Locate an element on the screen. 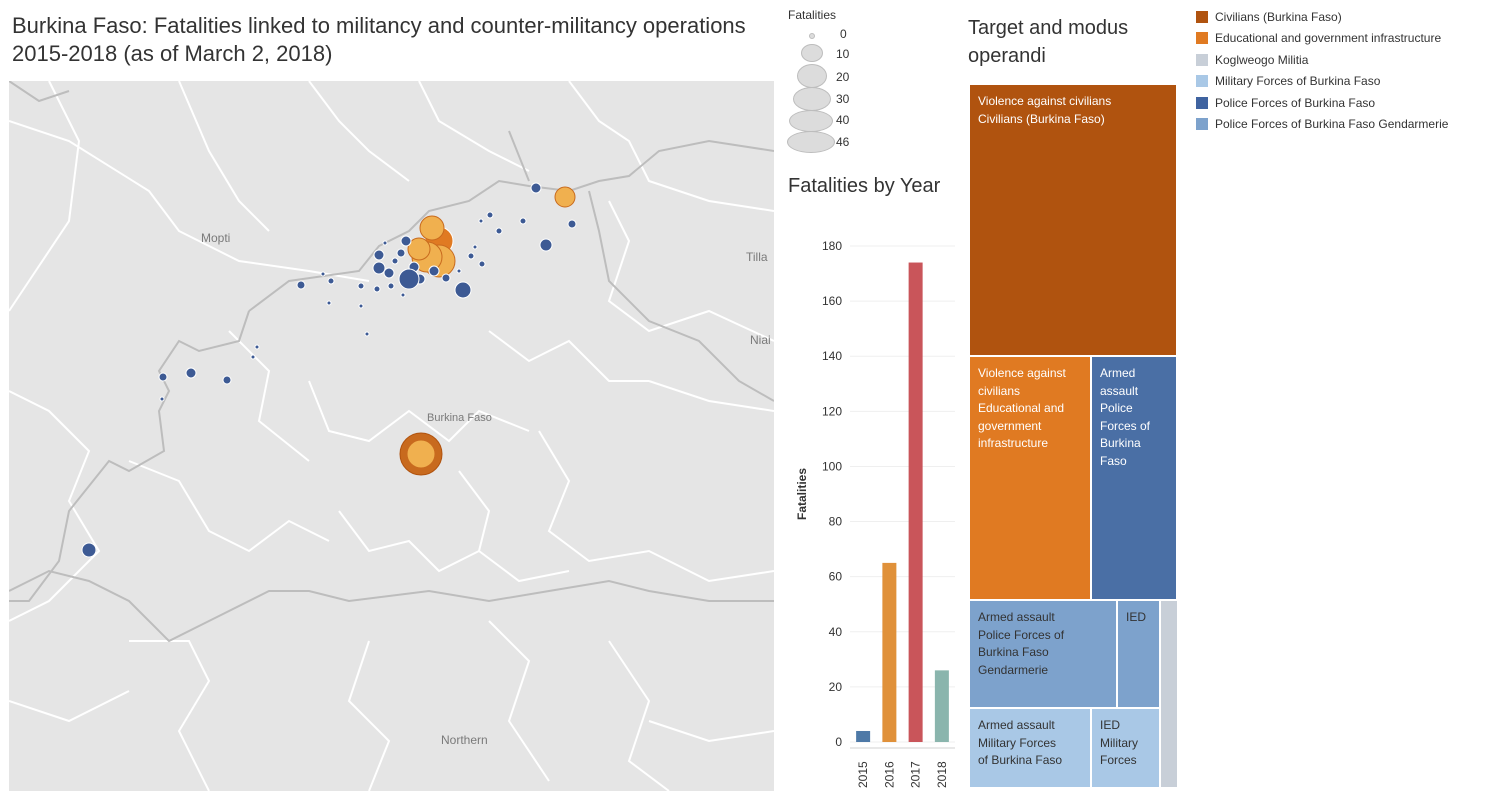 The image size is (1506, 800). x-tick-label: 2017 is located at coordinates (916, 774).